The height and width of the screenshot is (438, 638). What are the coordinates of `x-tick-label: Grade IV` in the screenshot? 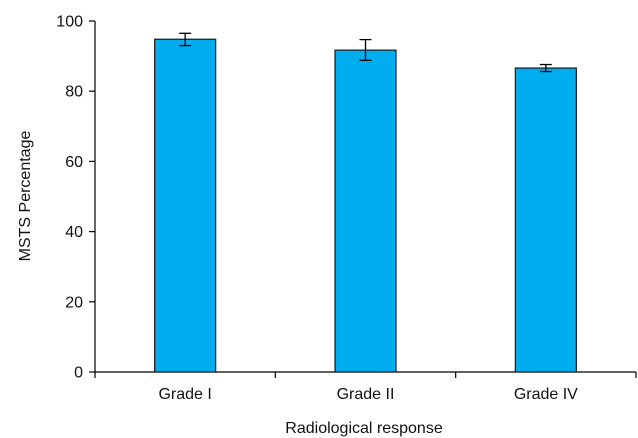 It's located at (546, 394).